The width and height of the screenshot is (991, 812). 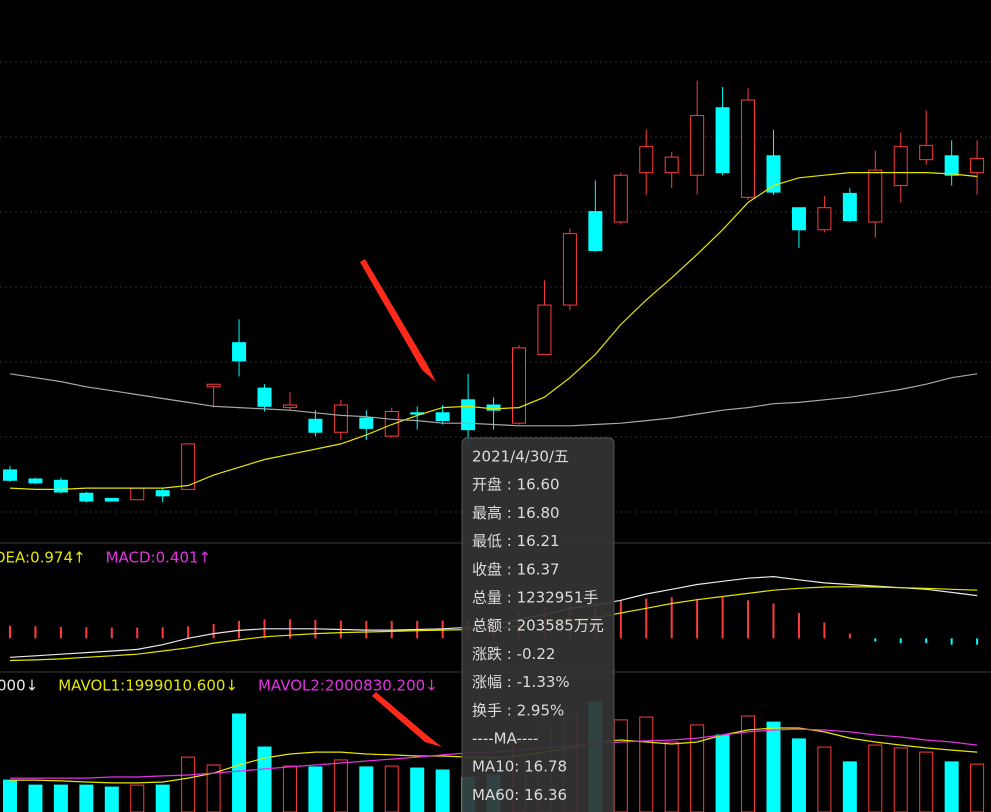 I want to click on tooltip-line: ----MA----, so click(x=505, y=739).